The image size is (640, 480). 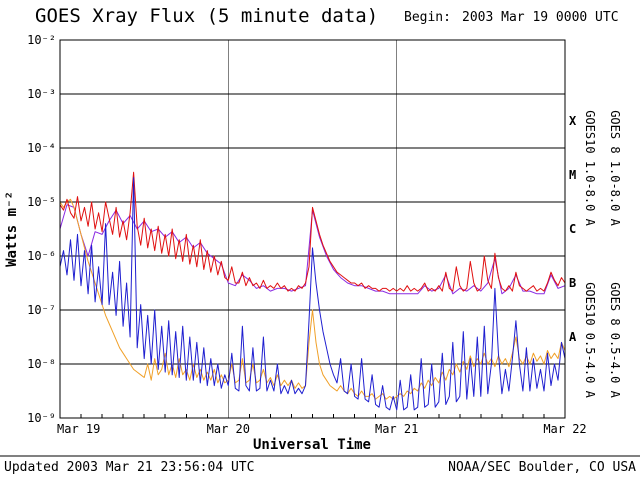 I want to click on updated-timestamp: Updated 2003 Mar 21 23:56:04 UTC, so click(x=129, y=467).